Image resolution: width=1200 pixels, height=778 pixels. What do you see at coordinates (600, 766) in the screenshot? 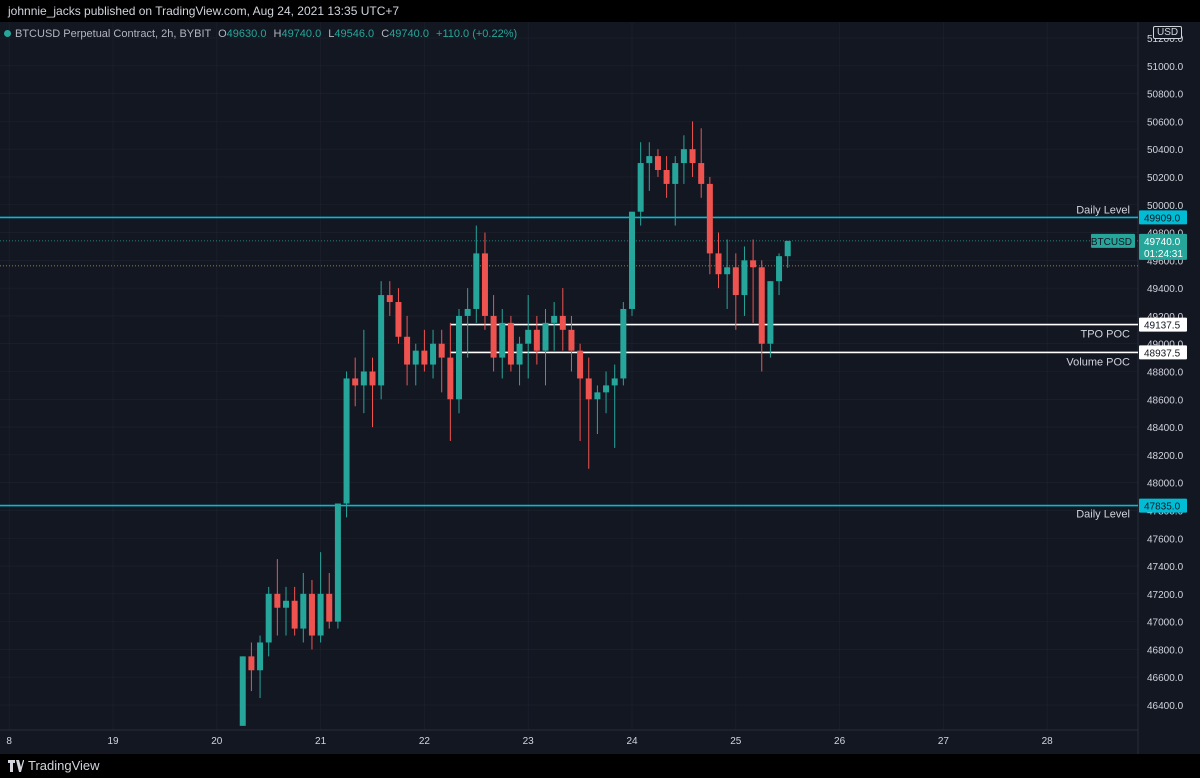
I see `footer-bar: TradingView` at bounding box center [600, 766].